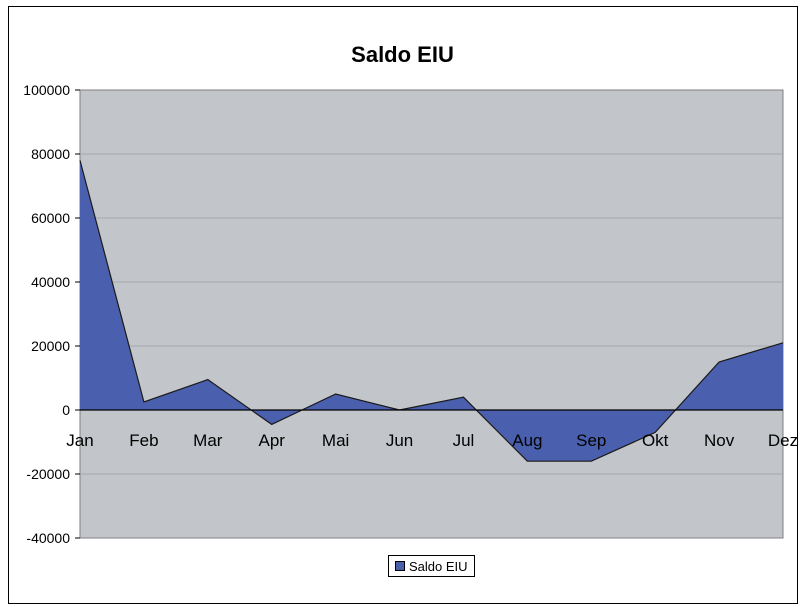  What do you see at coordinates (50, 154) in the screenshot?
I see `y-tick-label: 80000` at bounding box center [50, 154].